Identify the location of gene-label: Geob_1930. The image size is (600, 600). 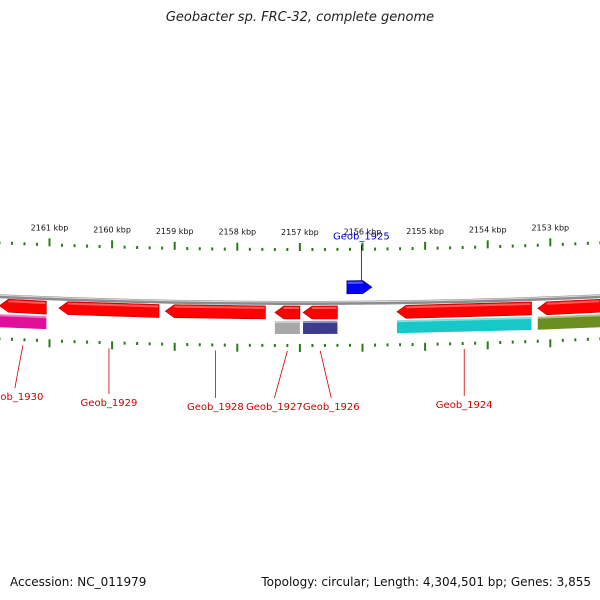
(21, 397).